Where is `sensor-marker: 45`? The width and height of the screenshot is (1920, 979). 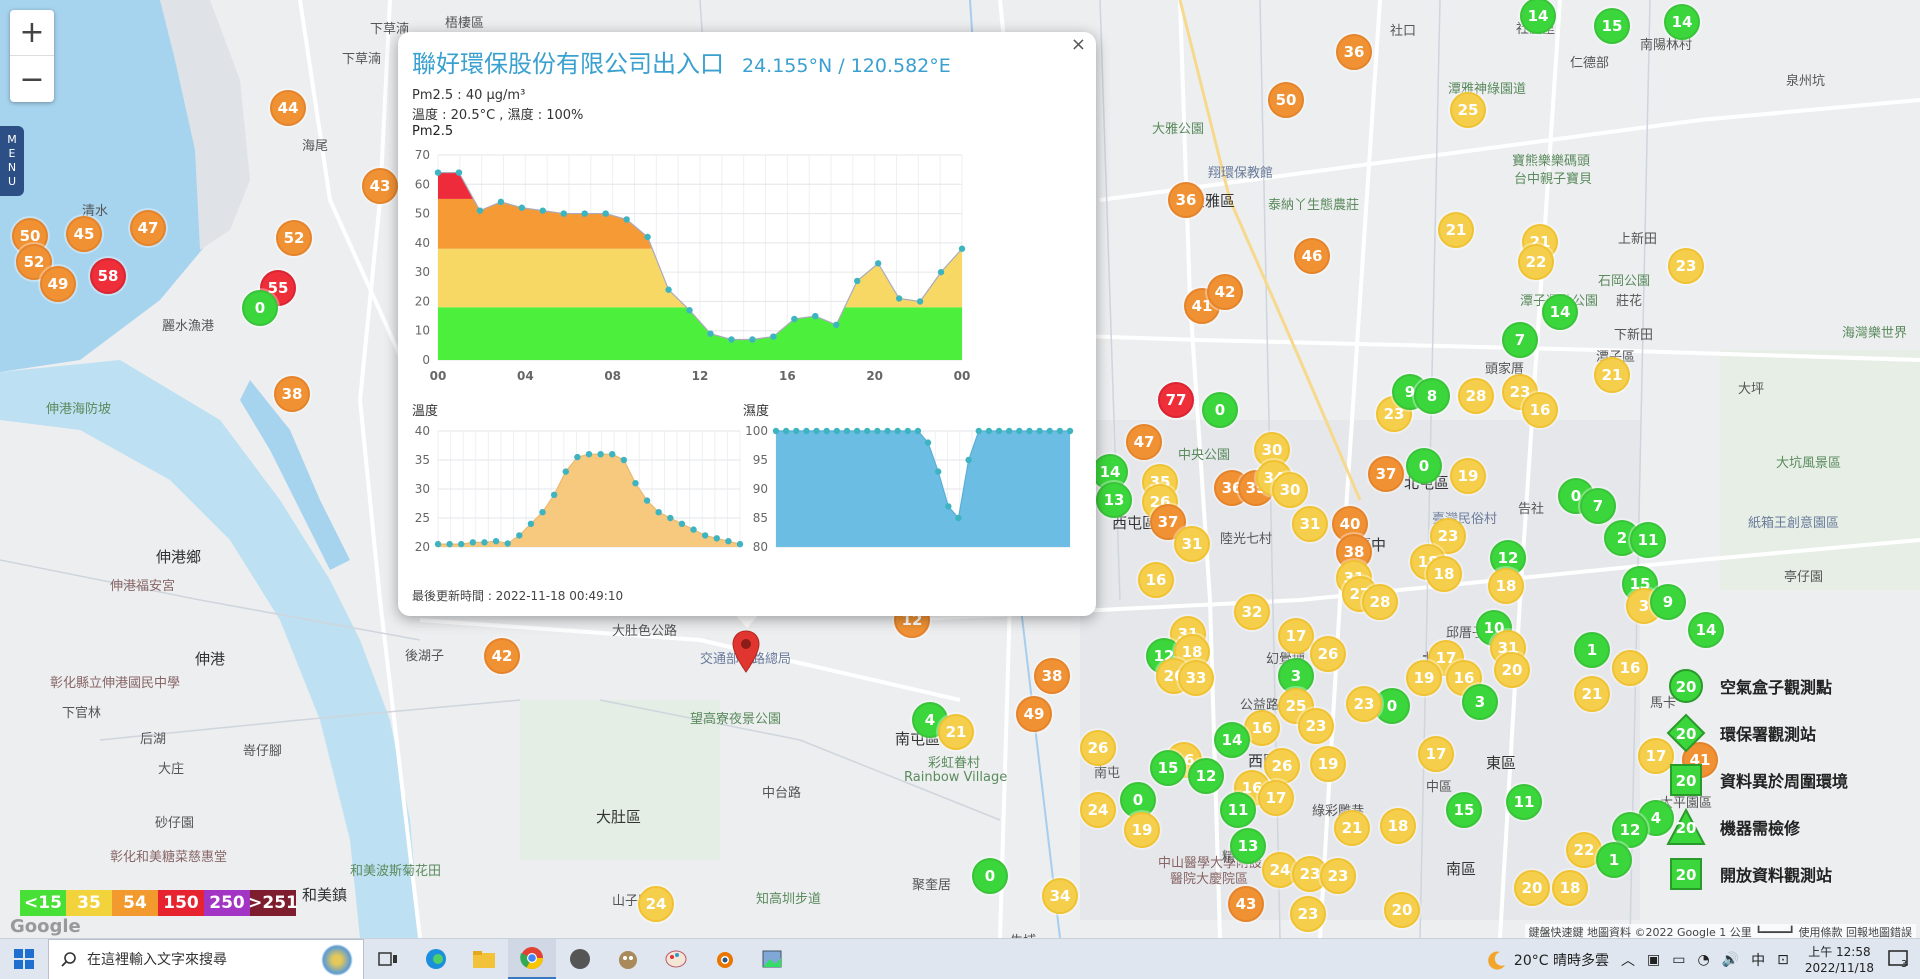
sensor-marker: 45 is located at coordinates (84, 234).